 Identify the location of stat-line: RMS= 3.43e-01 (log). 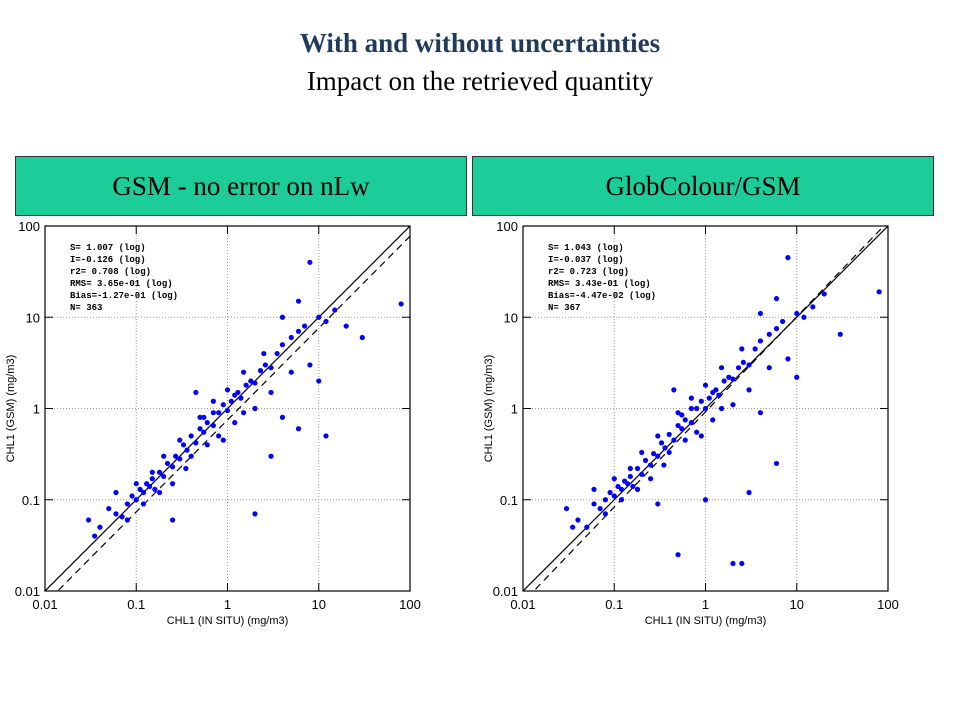
(599, 284).